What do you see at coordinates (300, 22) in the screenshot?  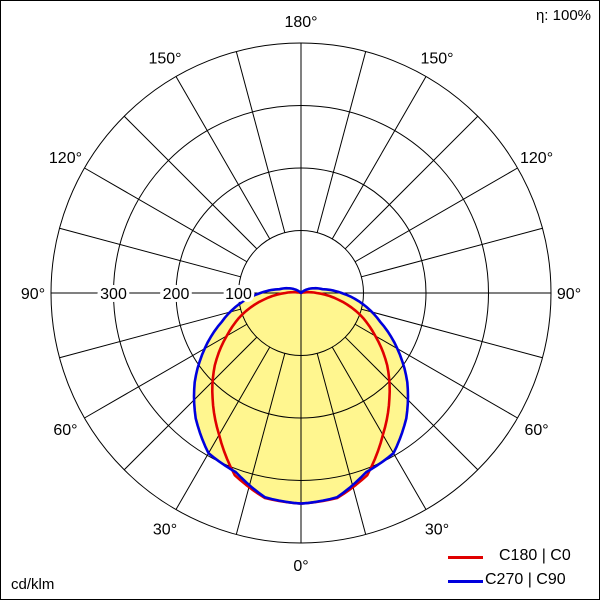 I see `angle-label: 180°` at bounding box center [300, 22].